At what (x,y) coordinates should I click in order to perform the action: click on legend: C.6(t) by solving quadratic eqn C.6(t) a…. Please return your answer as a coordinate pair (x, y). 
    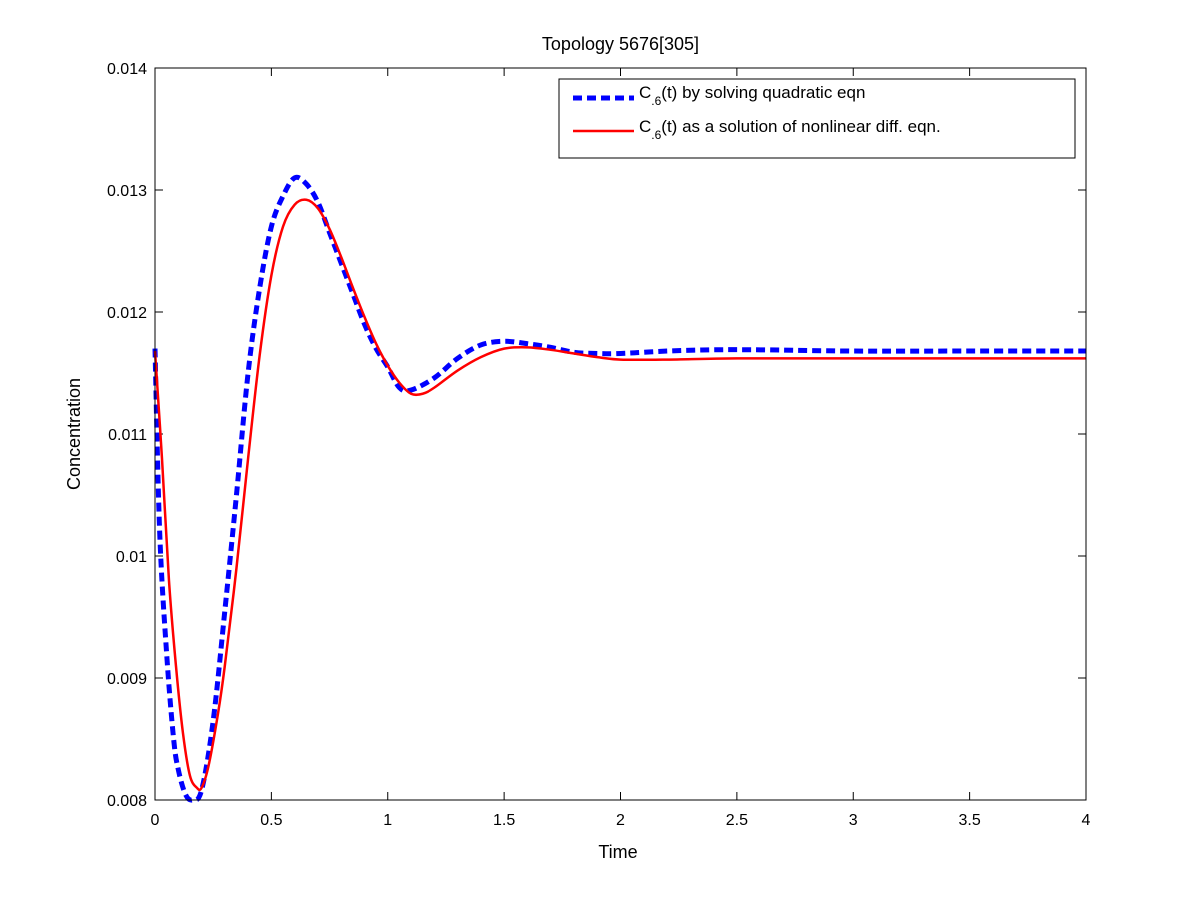
    Looking at the image, I should click on (817, 118).